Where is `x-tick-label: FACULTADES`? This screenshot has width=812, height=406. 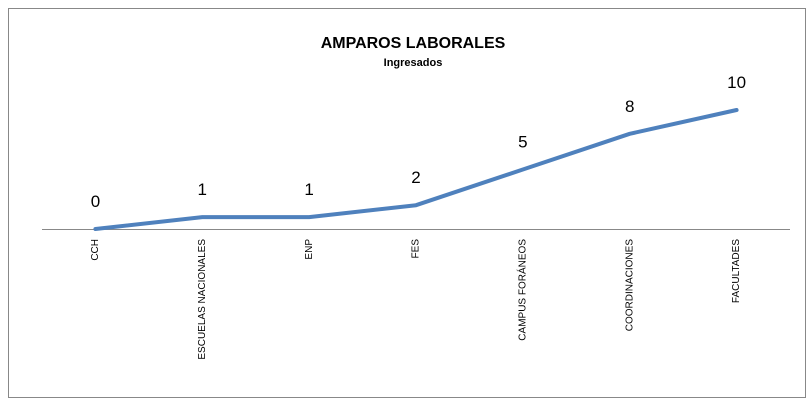
x-tick-label: FACULTADES is located at coordinates (736, 271).